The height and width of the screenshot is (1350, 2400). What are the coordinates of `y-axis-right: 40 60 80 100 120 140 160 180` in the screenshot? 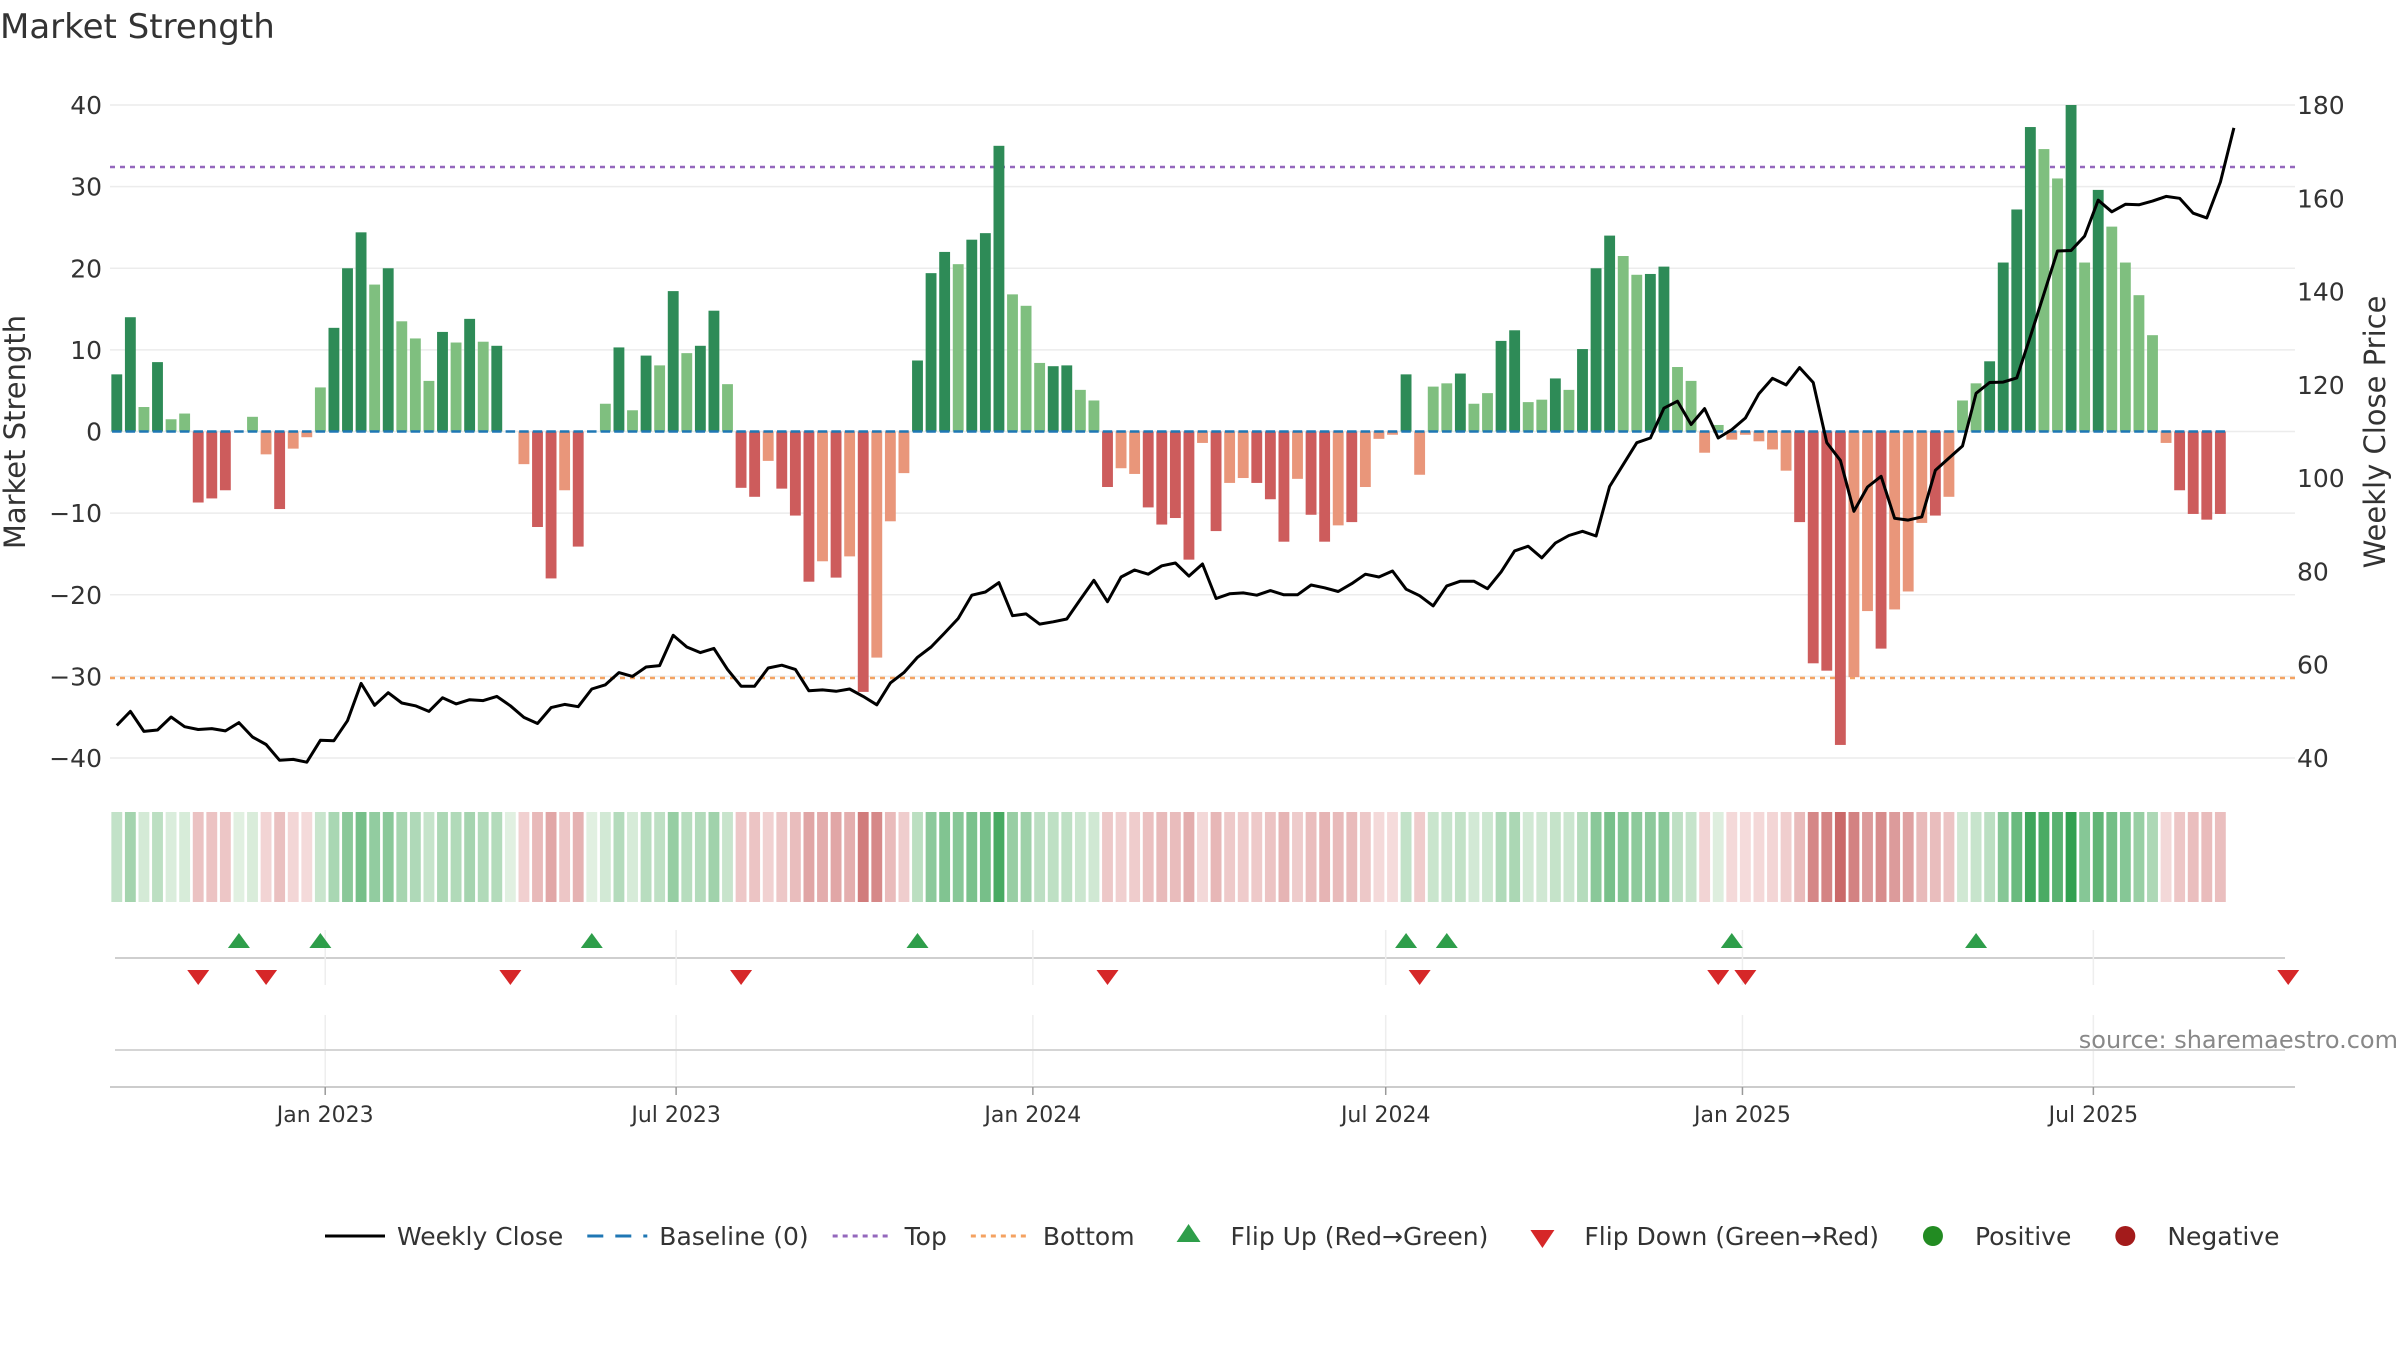 It's located at (2321, 432).